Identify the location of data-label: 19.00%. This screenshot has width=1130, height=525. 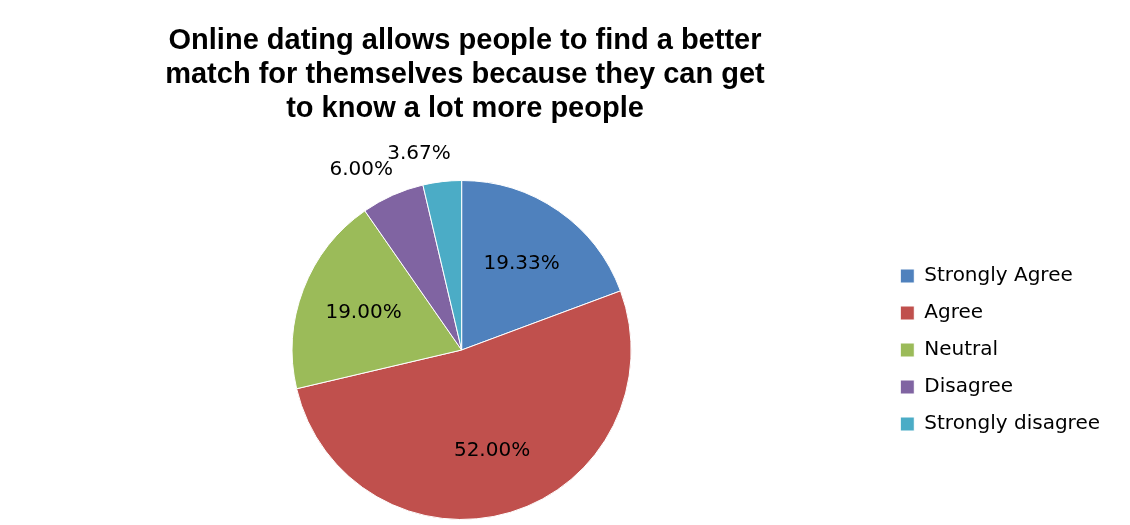
(363, 310).